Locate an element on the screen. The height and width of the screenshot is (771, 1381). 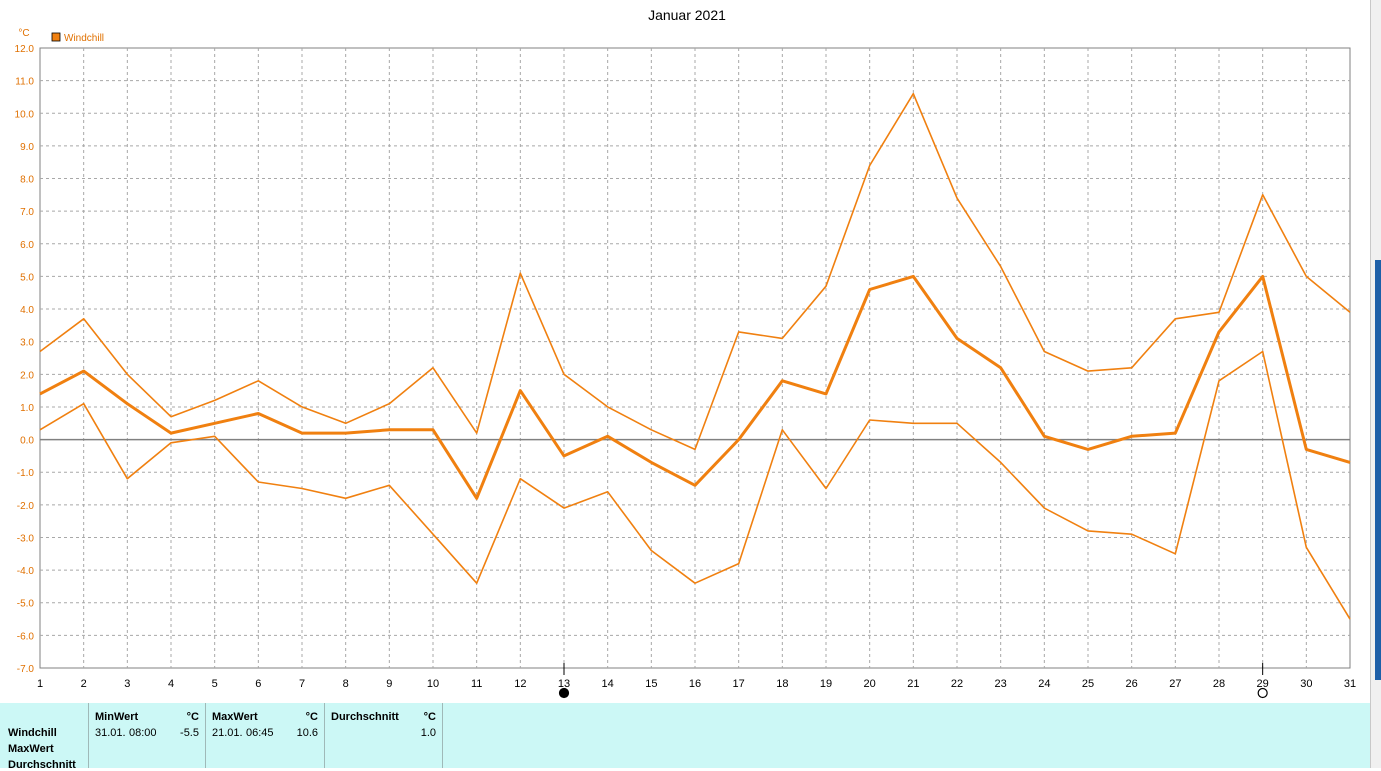
x-tick-label: 11 is located at coordinates (476, 684).